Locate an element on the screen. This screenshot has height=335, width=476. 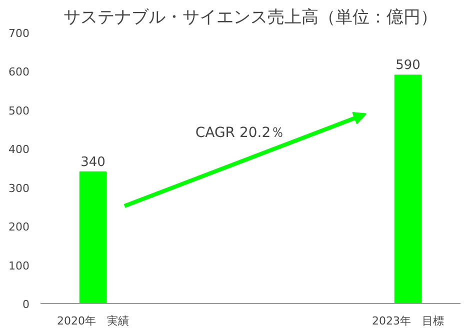
chart-title: サステナブル・サイエンス売上高（単位：億円） is located at coordinates (251, 18).